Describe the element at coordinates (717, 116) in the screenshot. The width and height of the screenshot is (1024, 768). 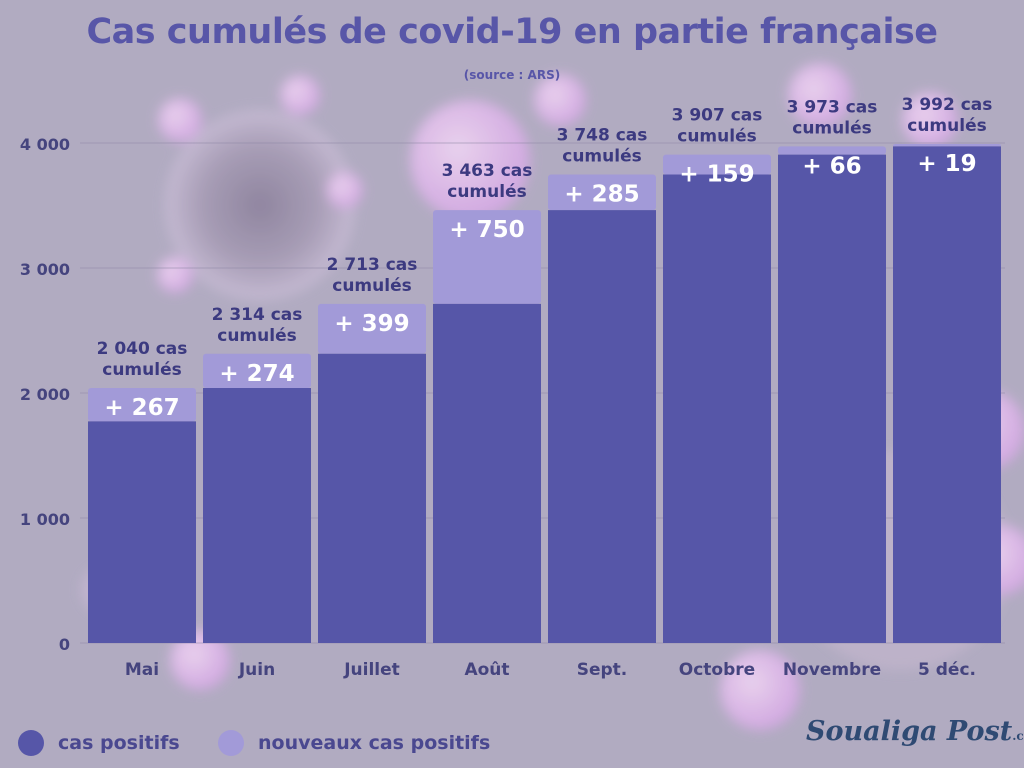
I see `total-label-line1: 3 907 cas` at that location.